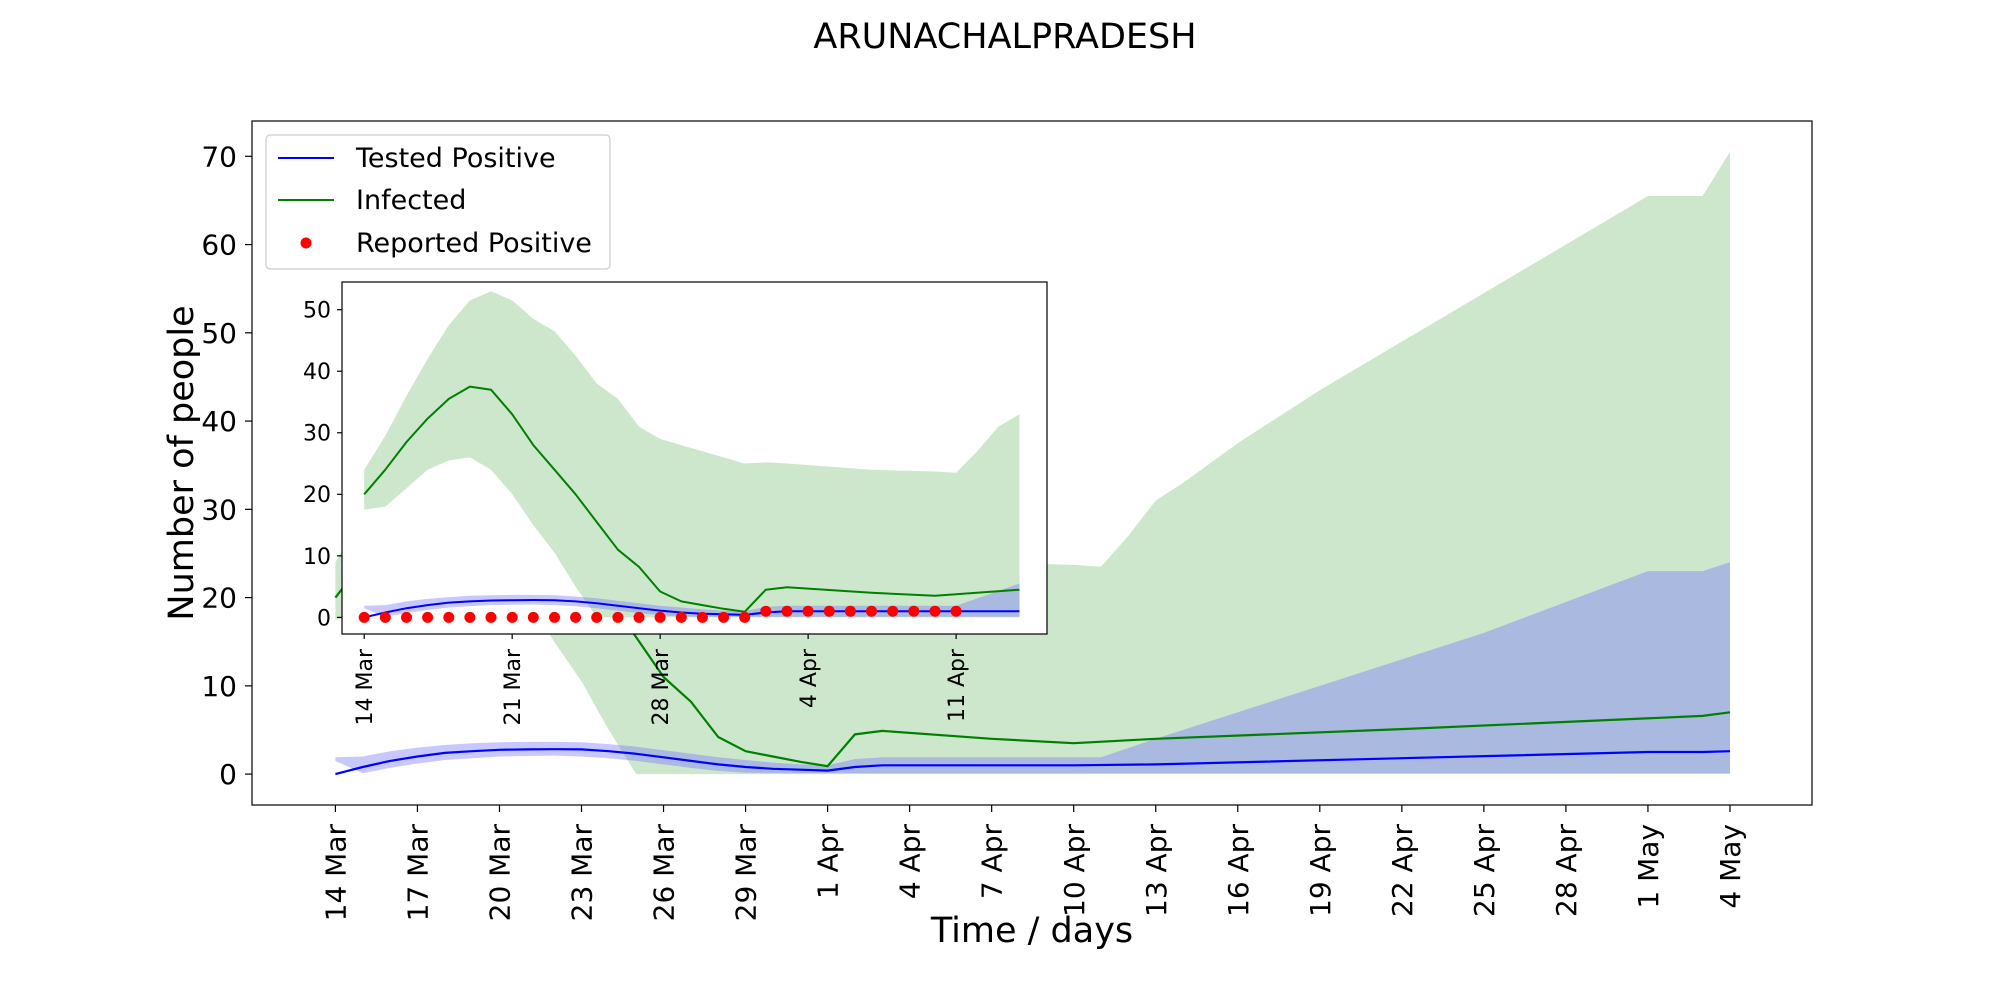 The width and height of the screenshot is (2000, 1004). Describe the element at coordinates (1031, 931) in the screenshot. I see `x-axis-label: Time / days` at that location.